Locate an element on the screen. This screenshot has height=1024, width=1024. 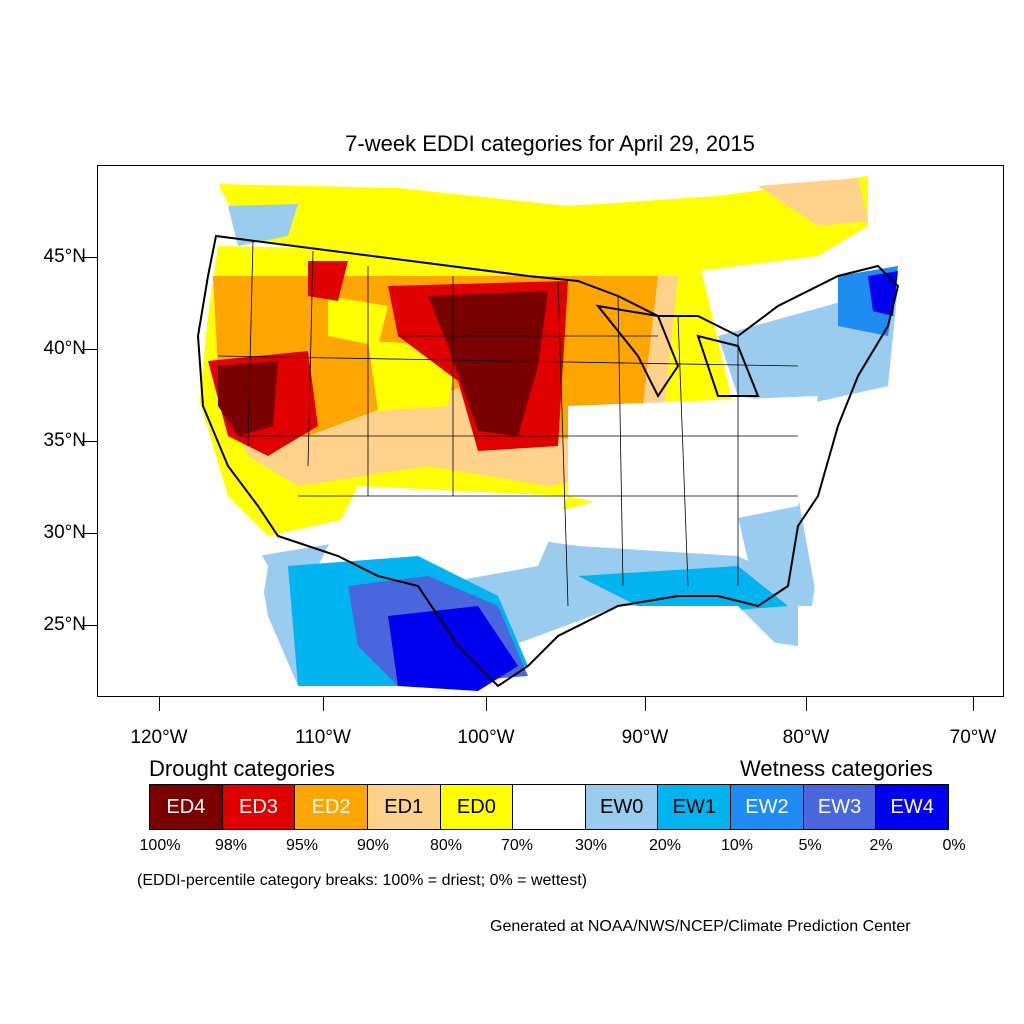
legend-swatch-neutral is located at coordinates (548, 807).